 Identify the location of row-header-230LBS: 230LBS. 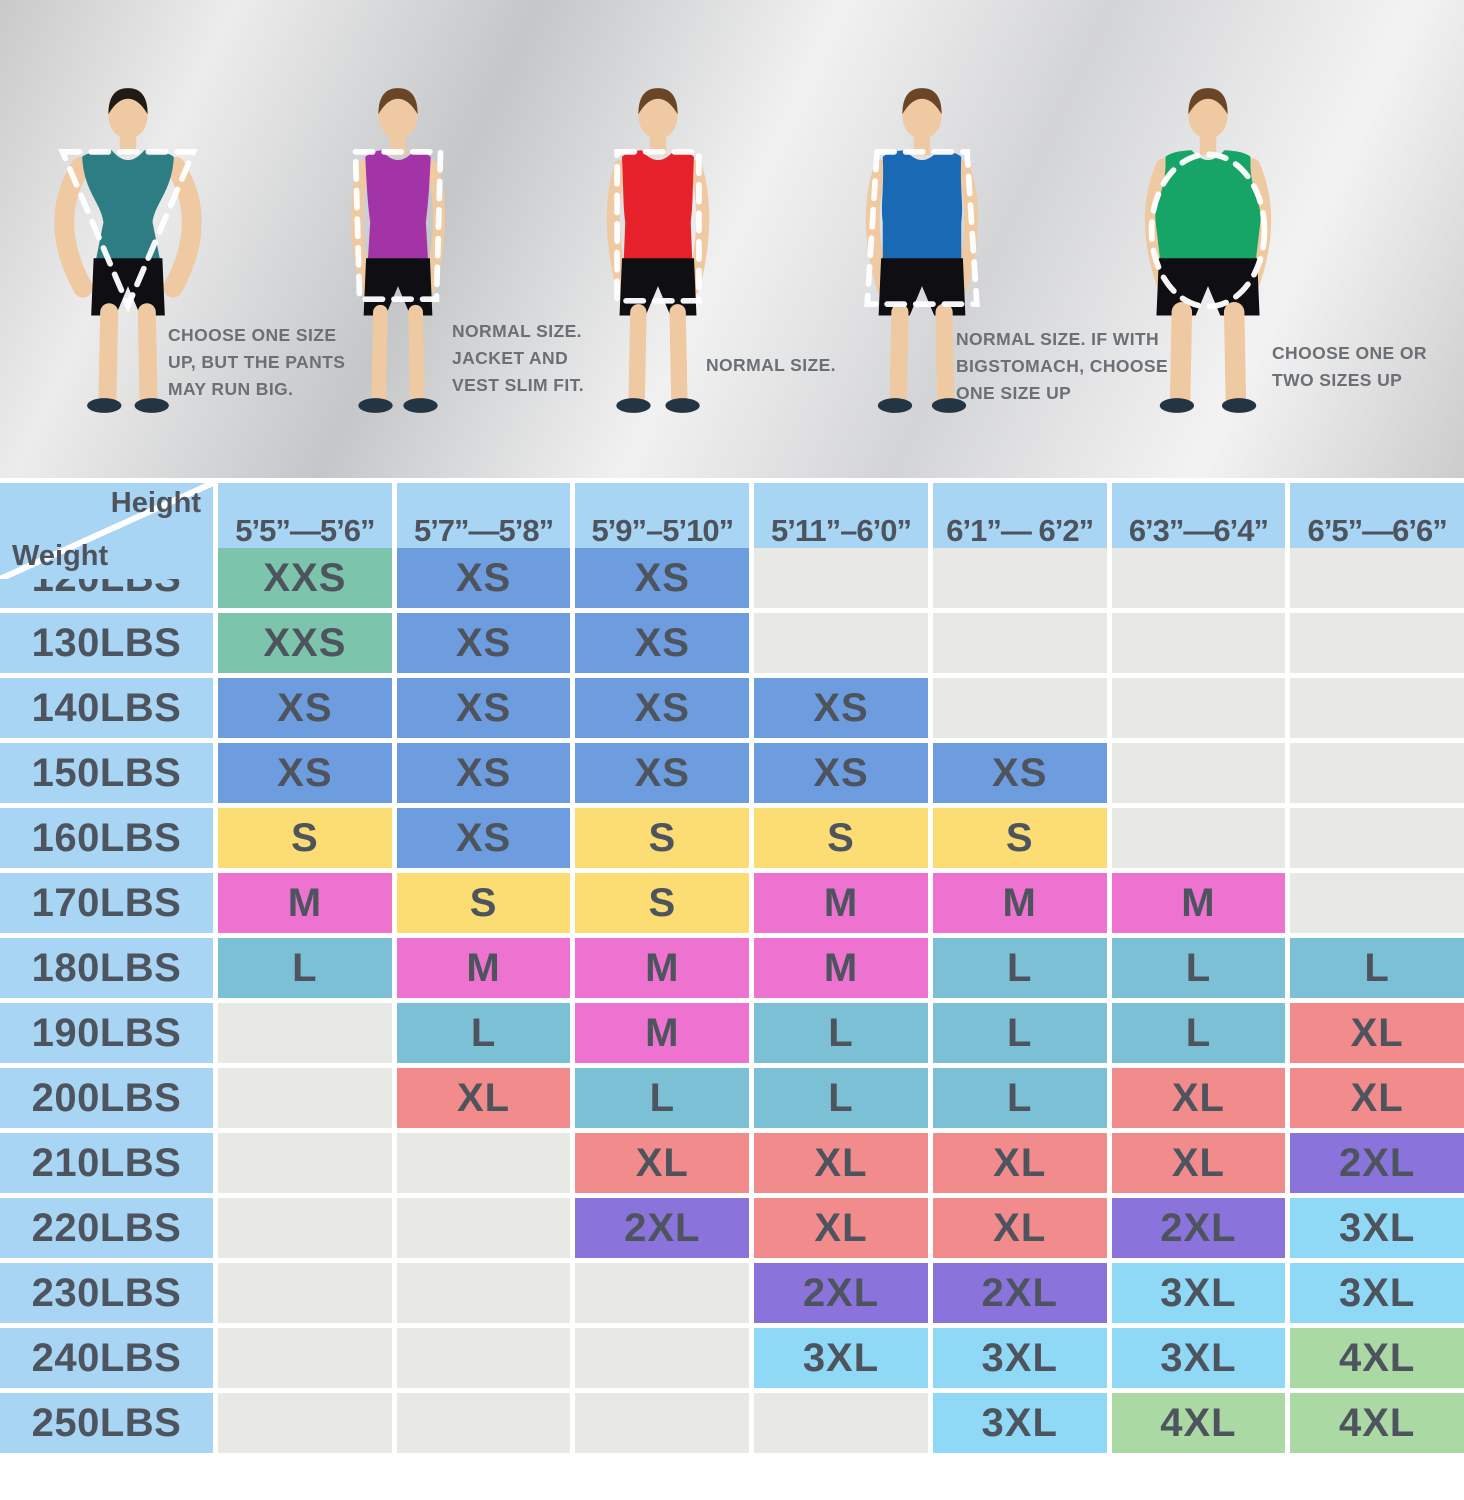
(106, 1293).